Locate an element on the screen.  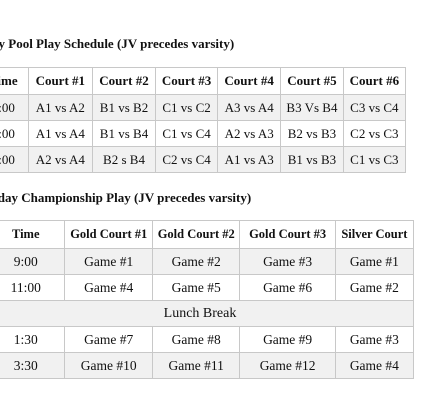
match-cell: B1 vs B2 is located at coordinates (124, 107).